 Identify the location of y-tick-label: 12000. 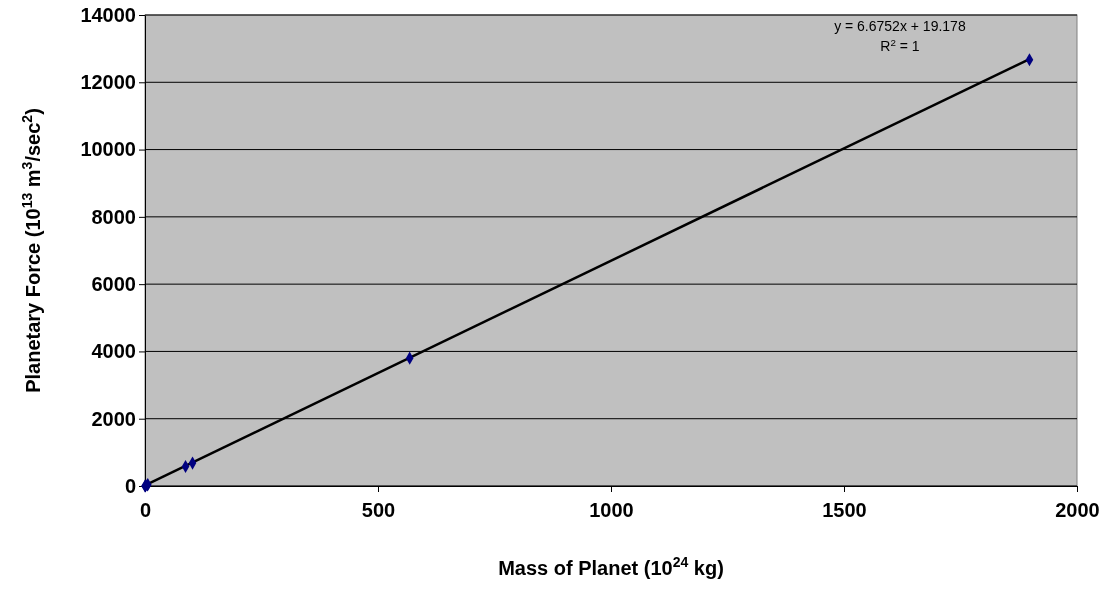
(108, 82).